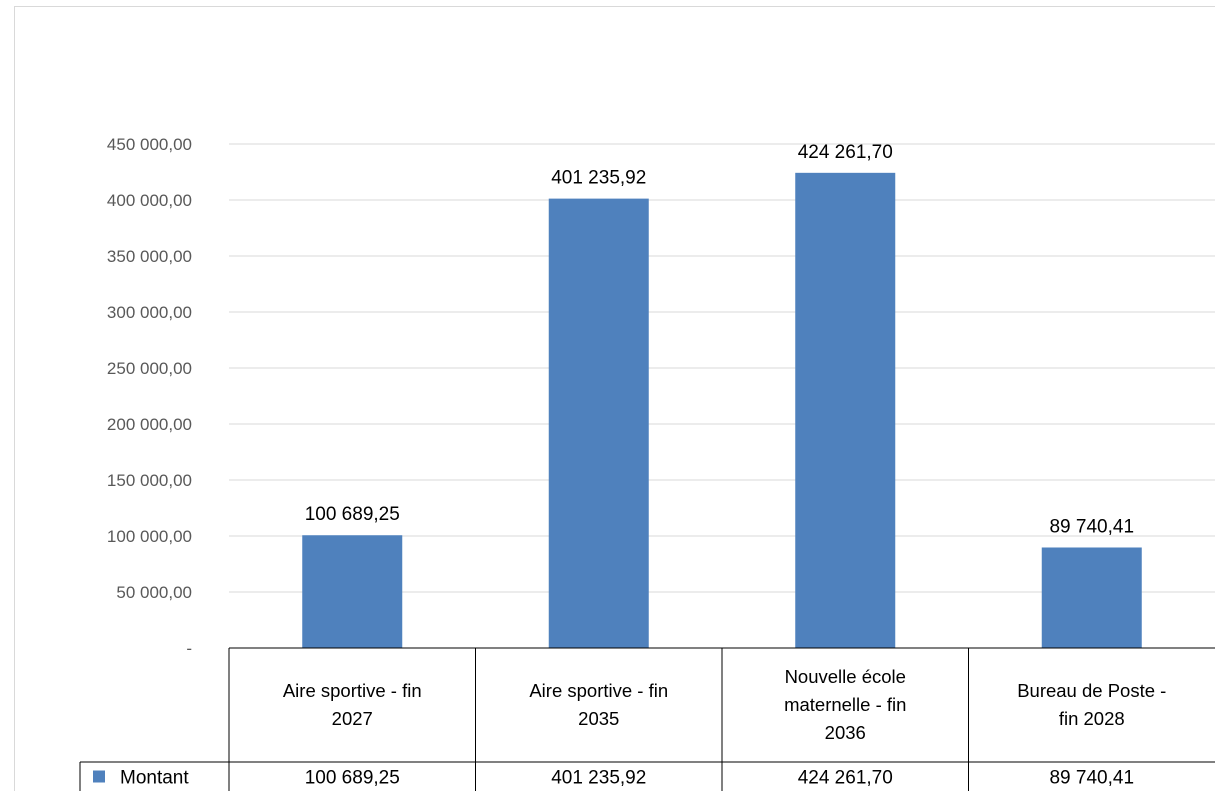 The image size is (1215, 791). What do you see at coordinates (189, 648) in the screenshot?
I see `y-tick-label: -` at bounding box center [189, 648].